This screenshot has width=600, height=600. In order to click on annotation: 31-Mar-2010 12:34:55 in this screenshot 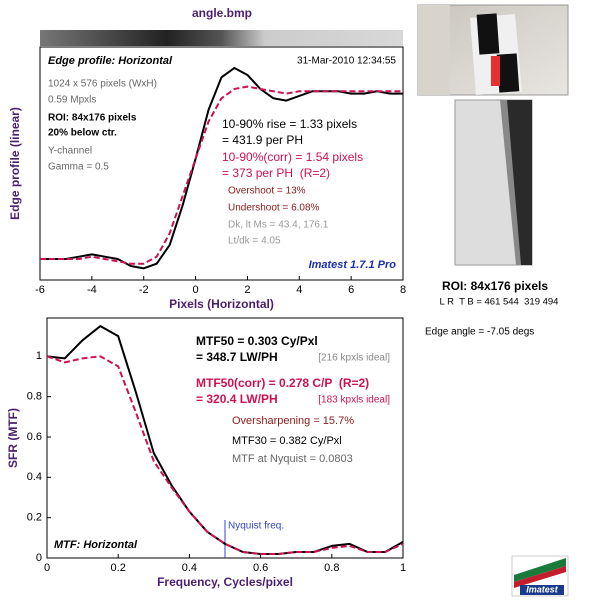, I will do `click(346, 61)`.